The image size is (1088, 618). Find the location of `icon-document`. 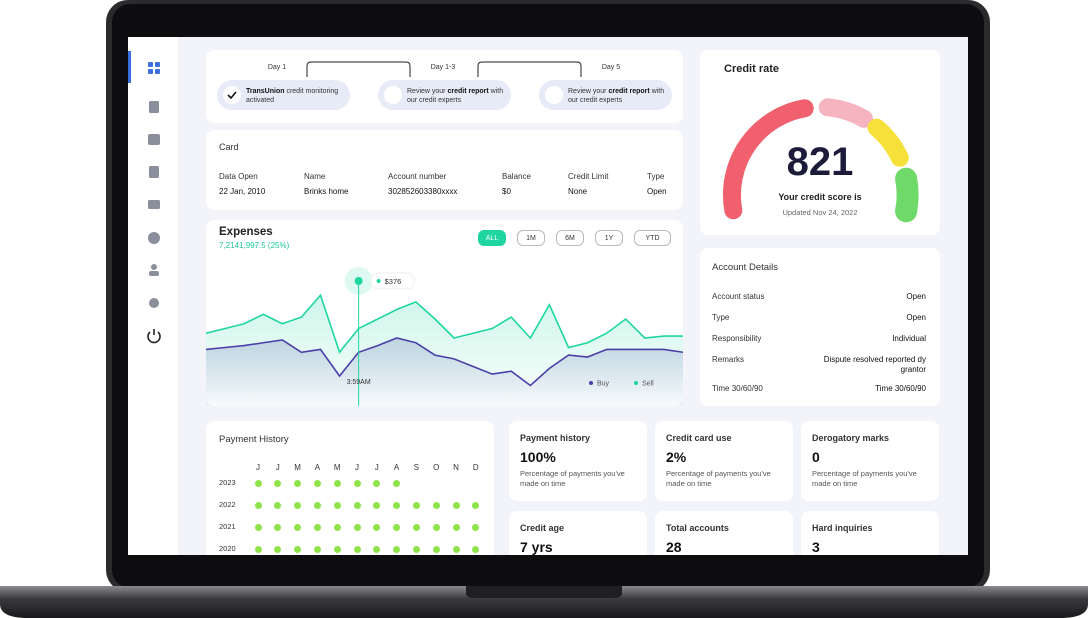

icon-document is located at coordinates (154, 107).